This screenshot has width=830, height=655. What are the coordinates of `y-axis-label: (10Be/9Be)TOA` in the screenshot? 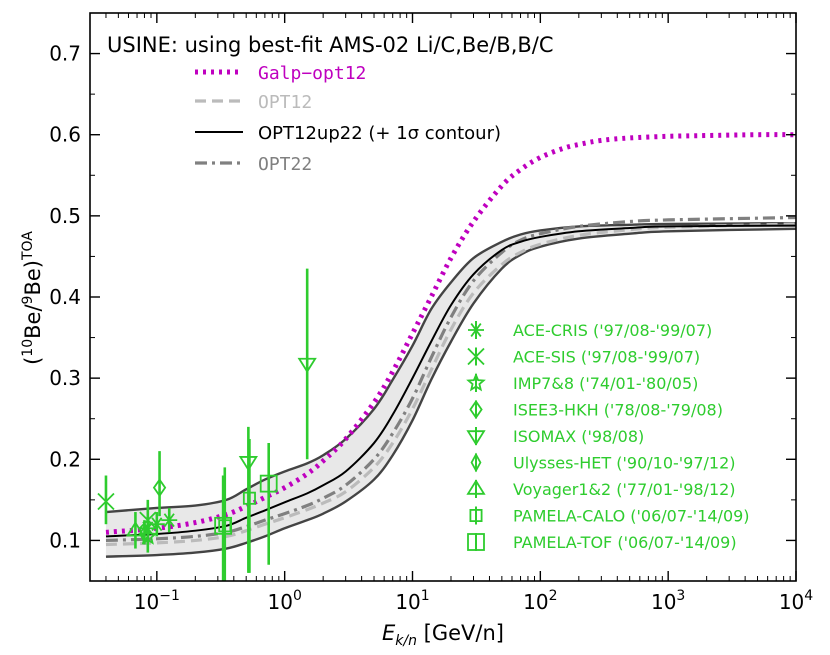 It's located at (32, 298).